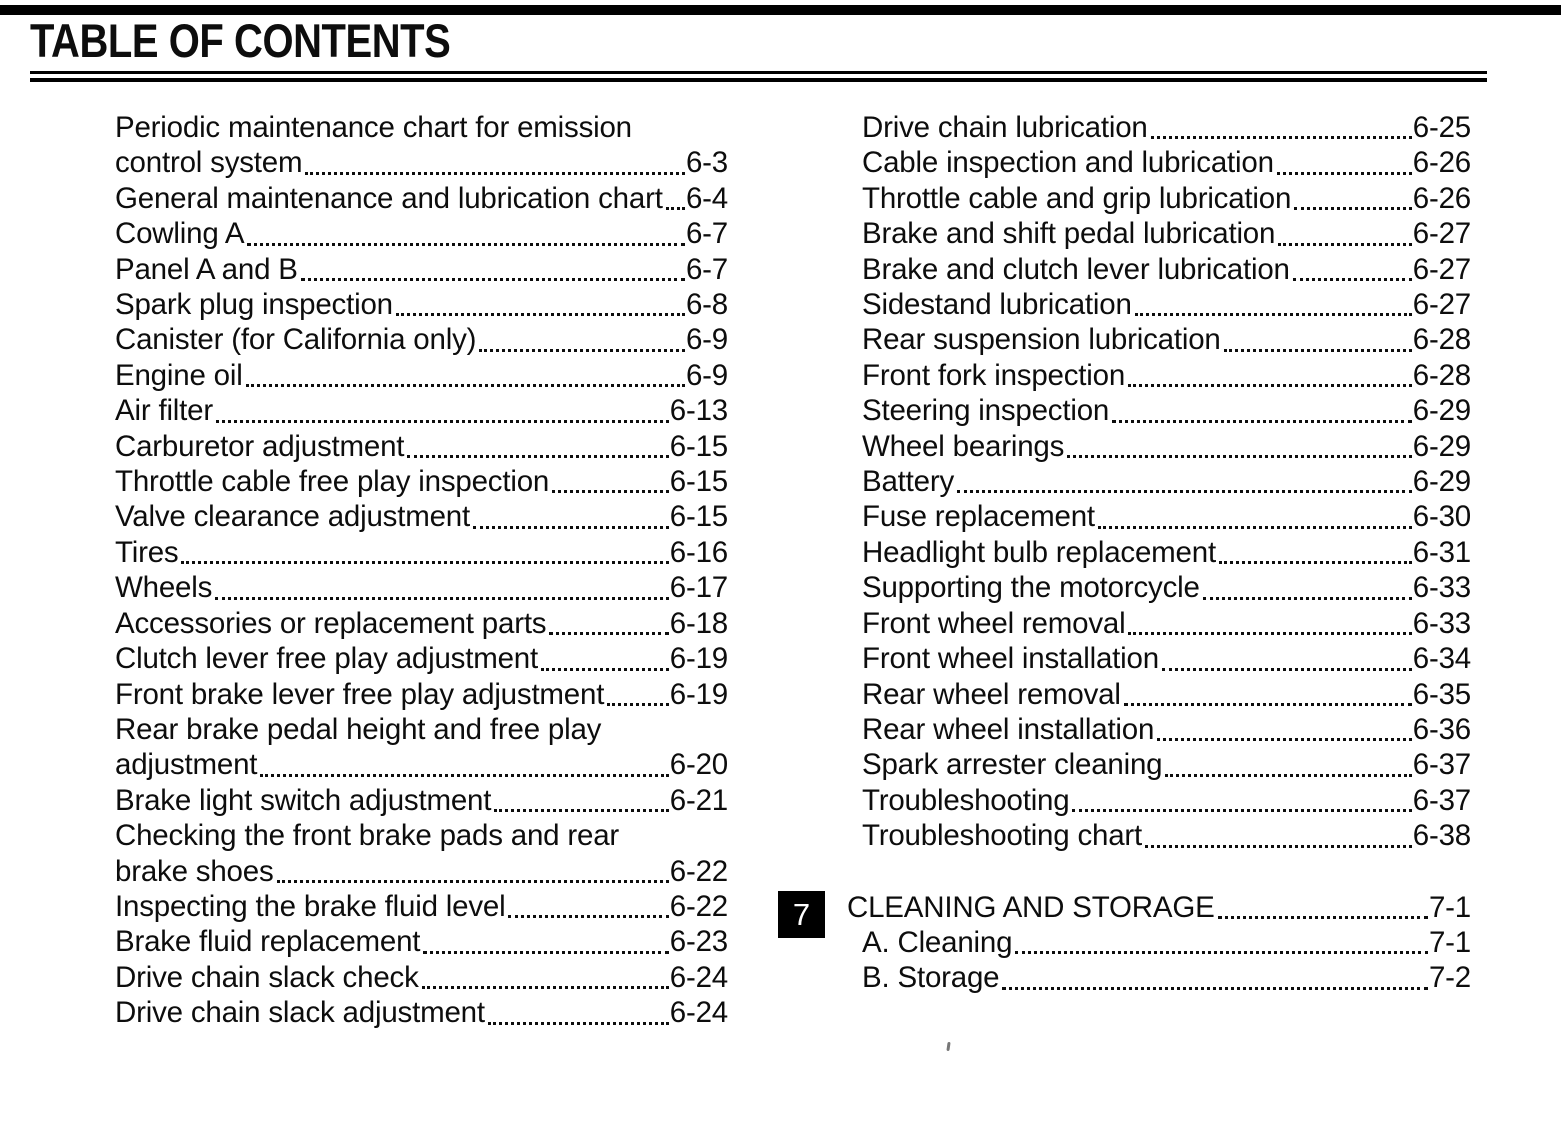  Describe the element at coordinates (706, 269) in the screenshot. I see `toc-page-number: 6-7` at that location.